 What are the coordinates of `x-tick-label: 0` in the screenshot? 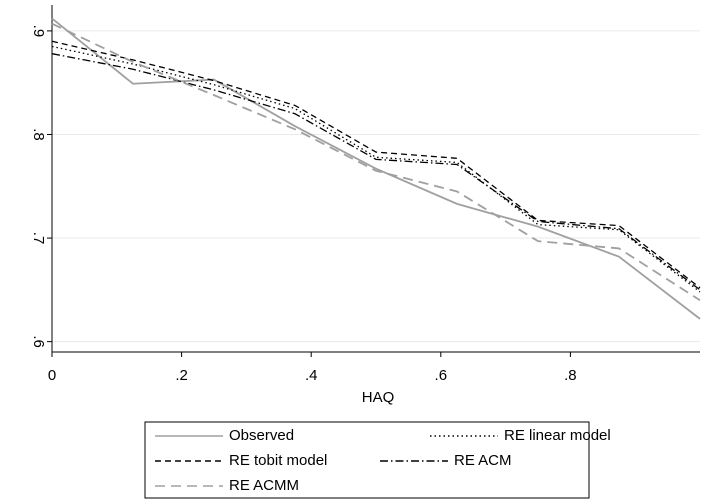 It's located at (52, 375).